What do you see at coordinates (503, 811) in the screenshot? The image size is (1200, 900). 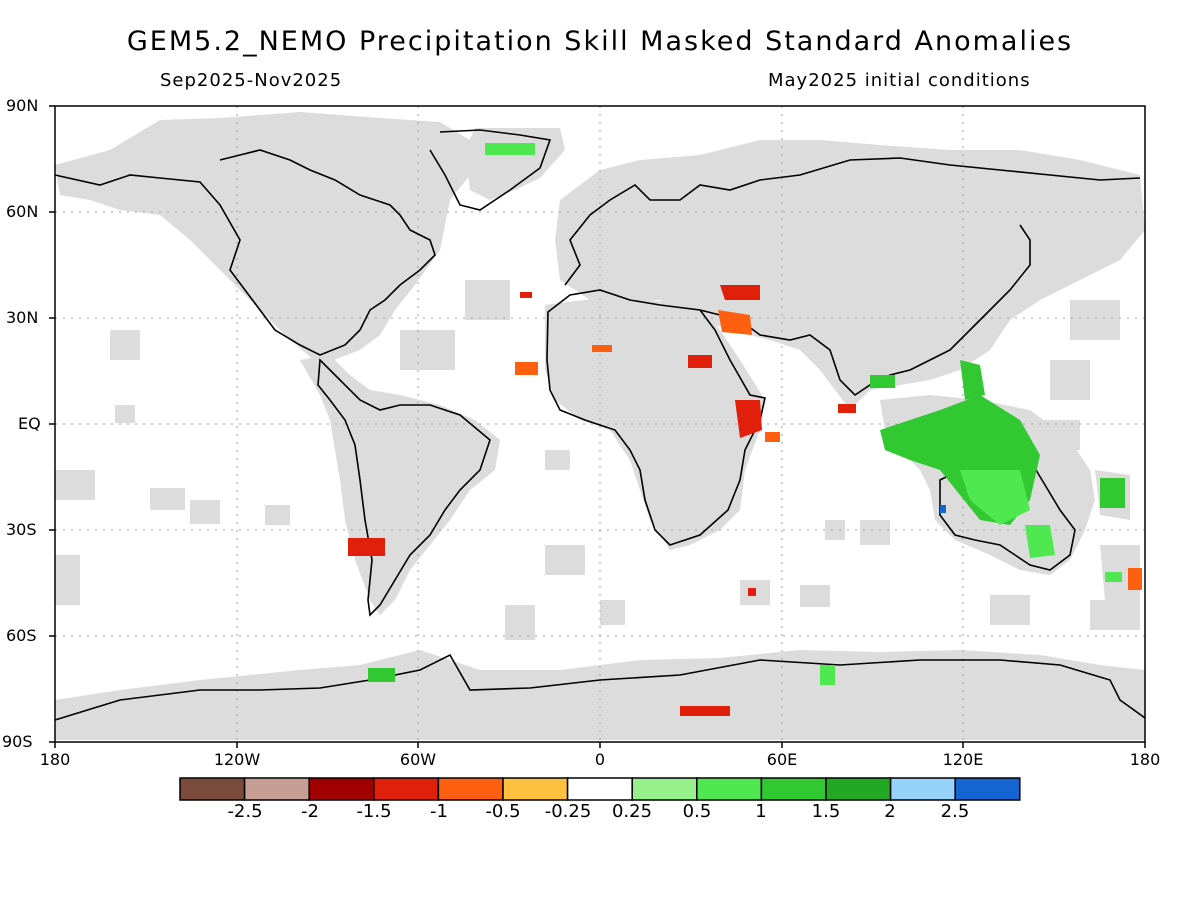 I see `colorbar-label: -0.5` at bounding box center [503, 811].